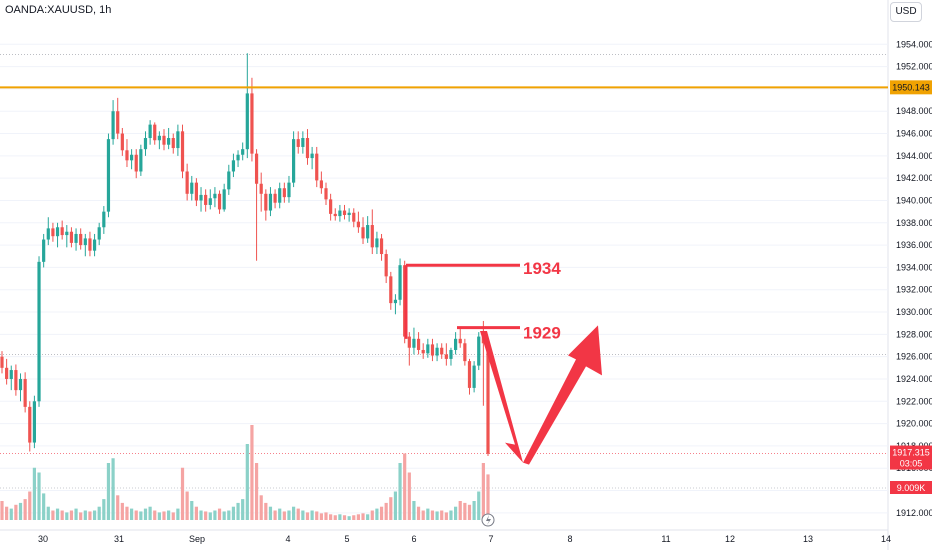 The image size is (932, 550). I want to click on x-tick-label: 31, so click(119, 539).